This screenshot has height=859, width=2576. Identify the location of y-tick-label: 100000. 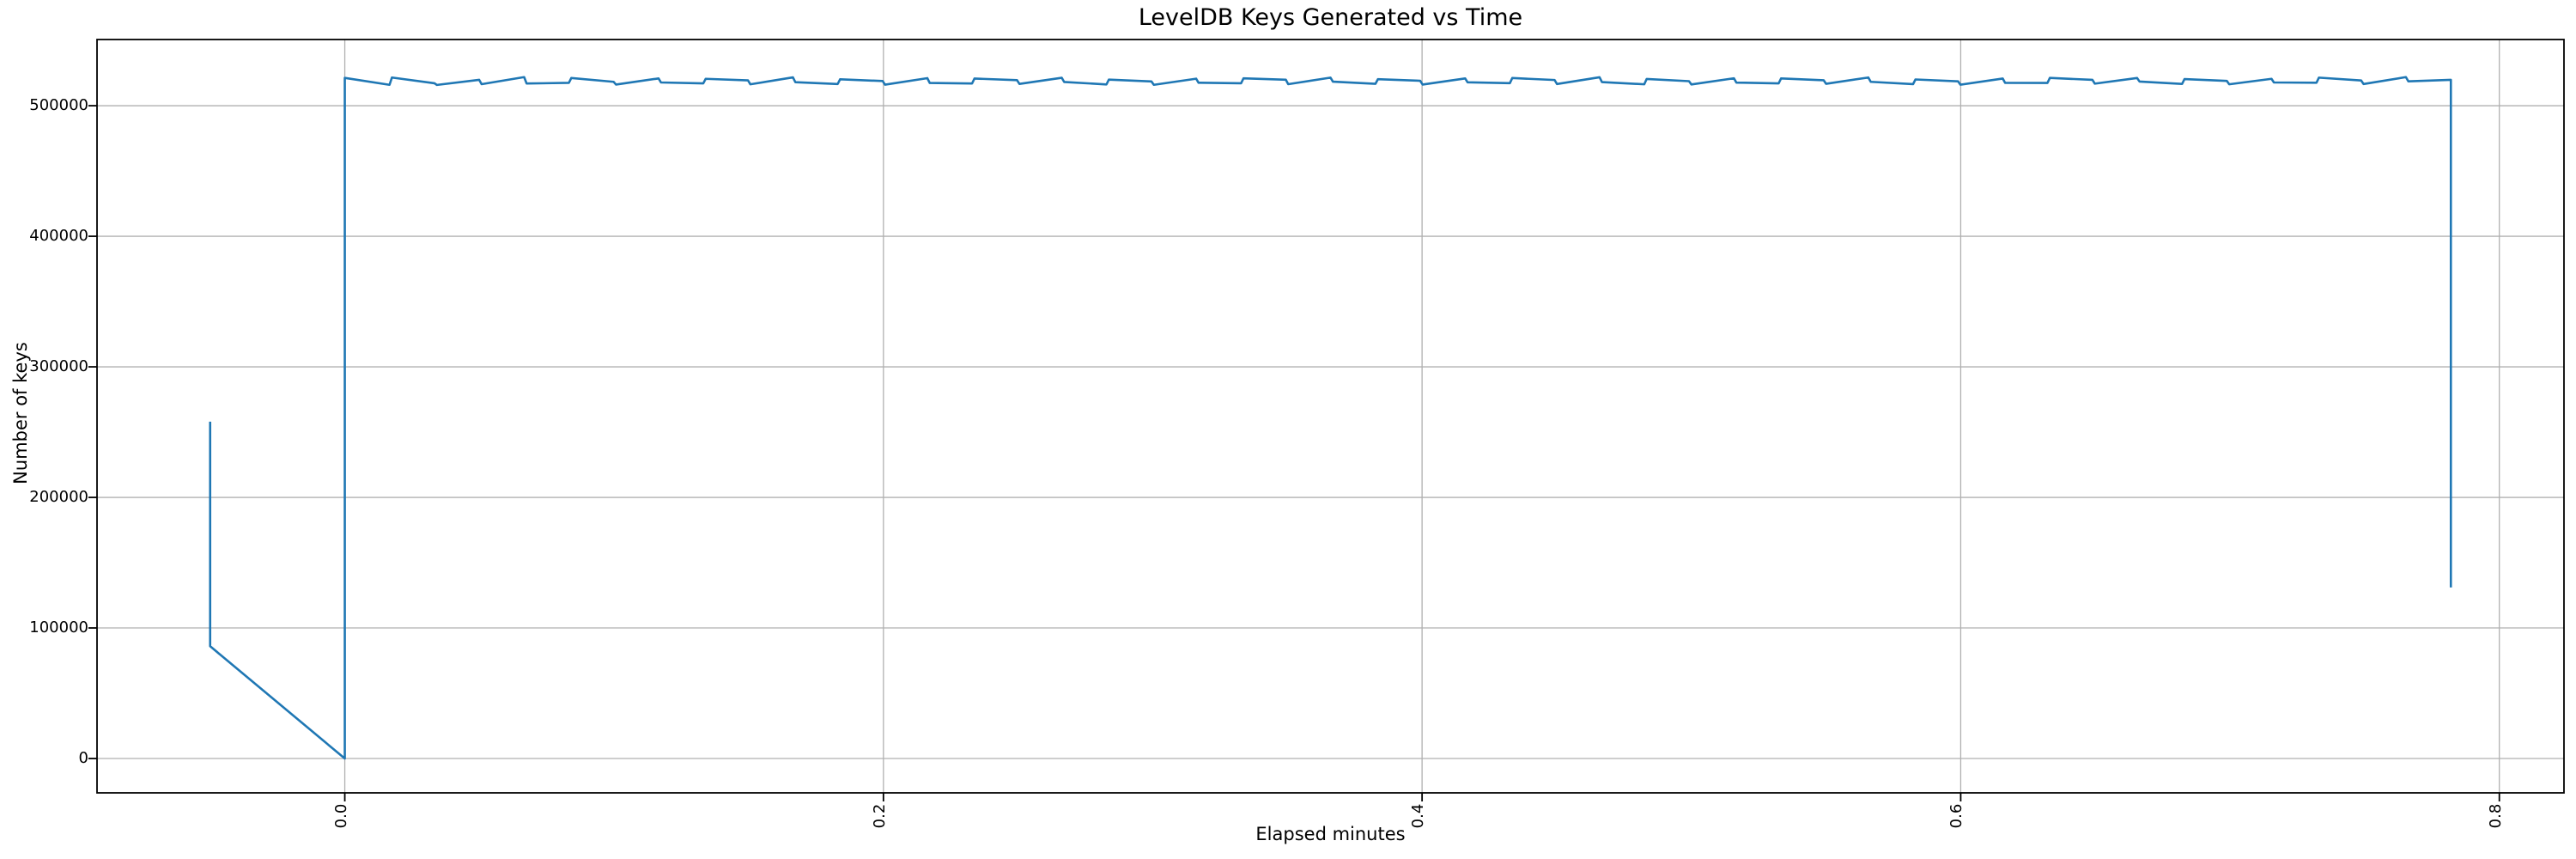
(59, 628).